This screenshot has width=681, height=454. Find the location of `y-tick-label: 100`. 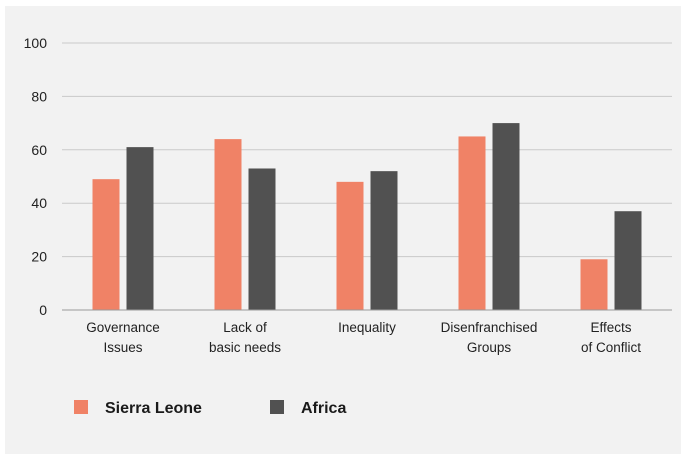

y-tick-label: 100 is located at coordinates (36, 43).